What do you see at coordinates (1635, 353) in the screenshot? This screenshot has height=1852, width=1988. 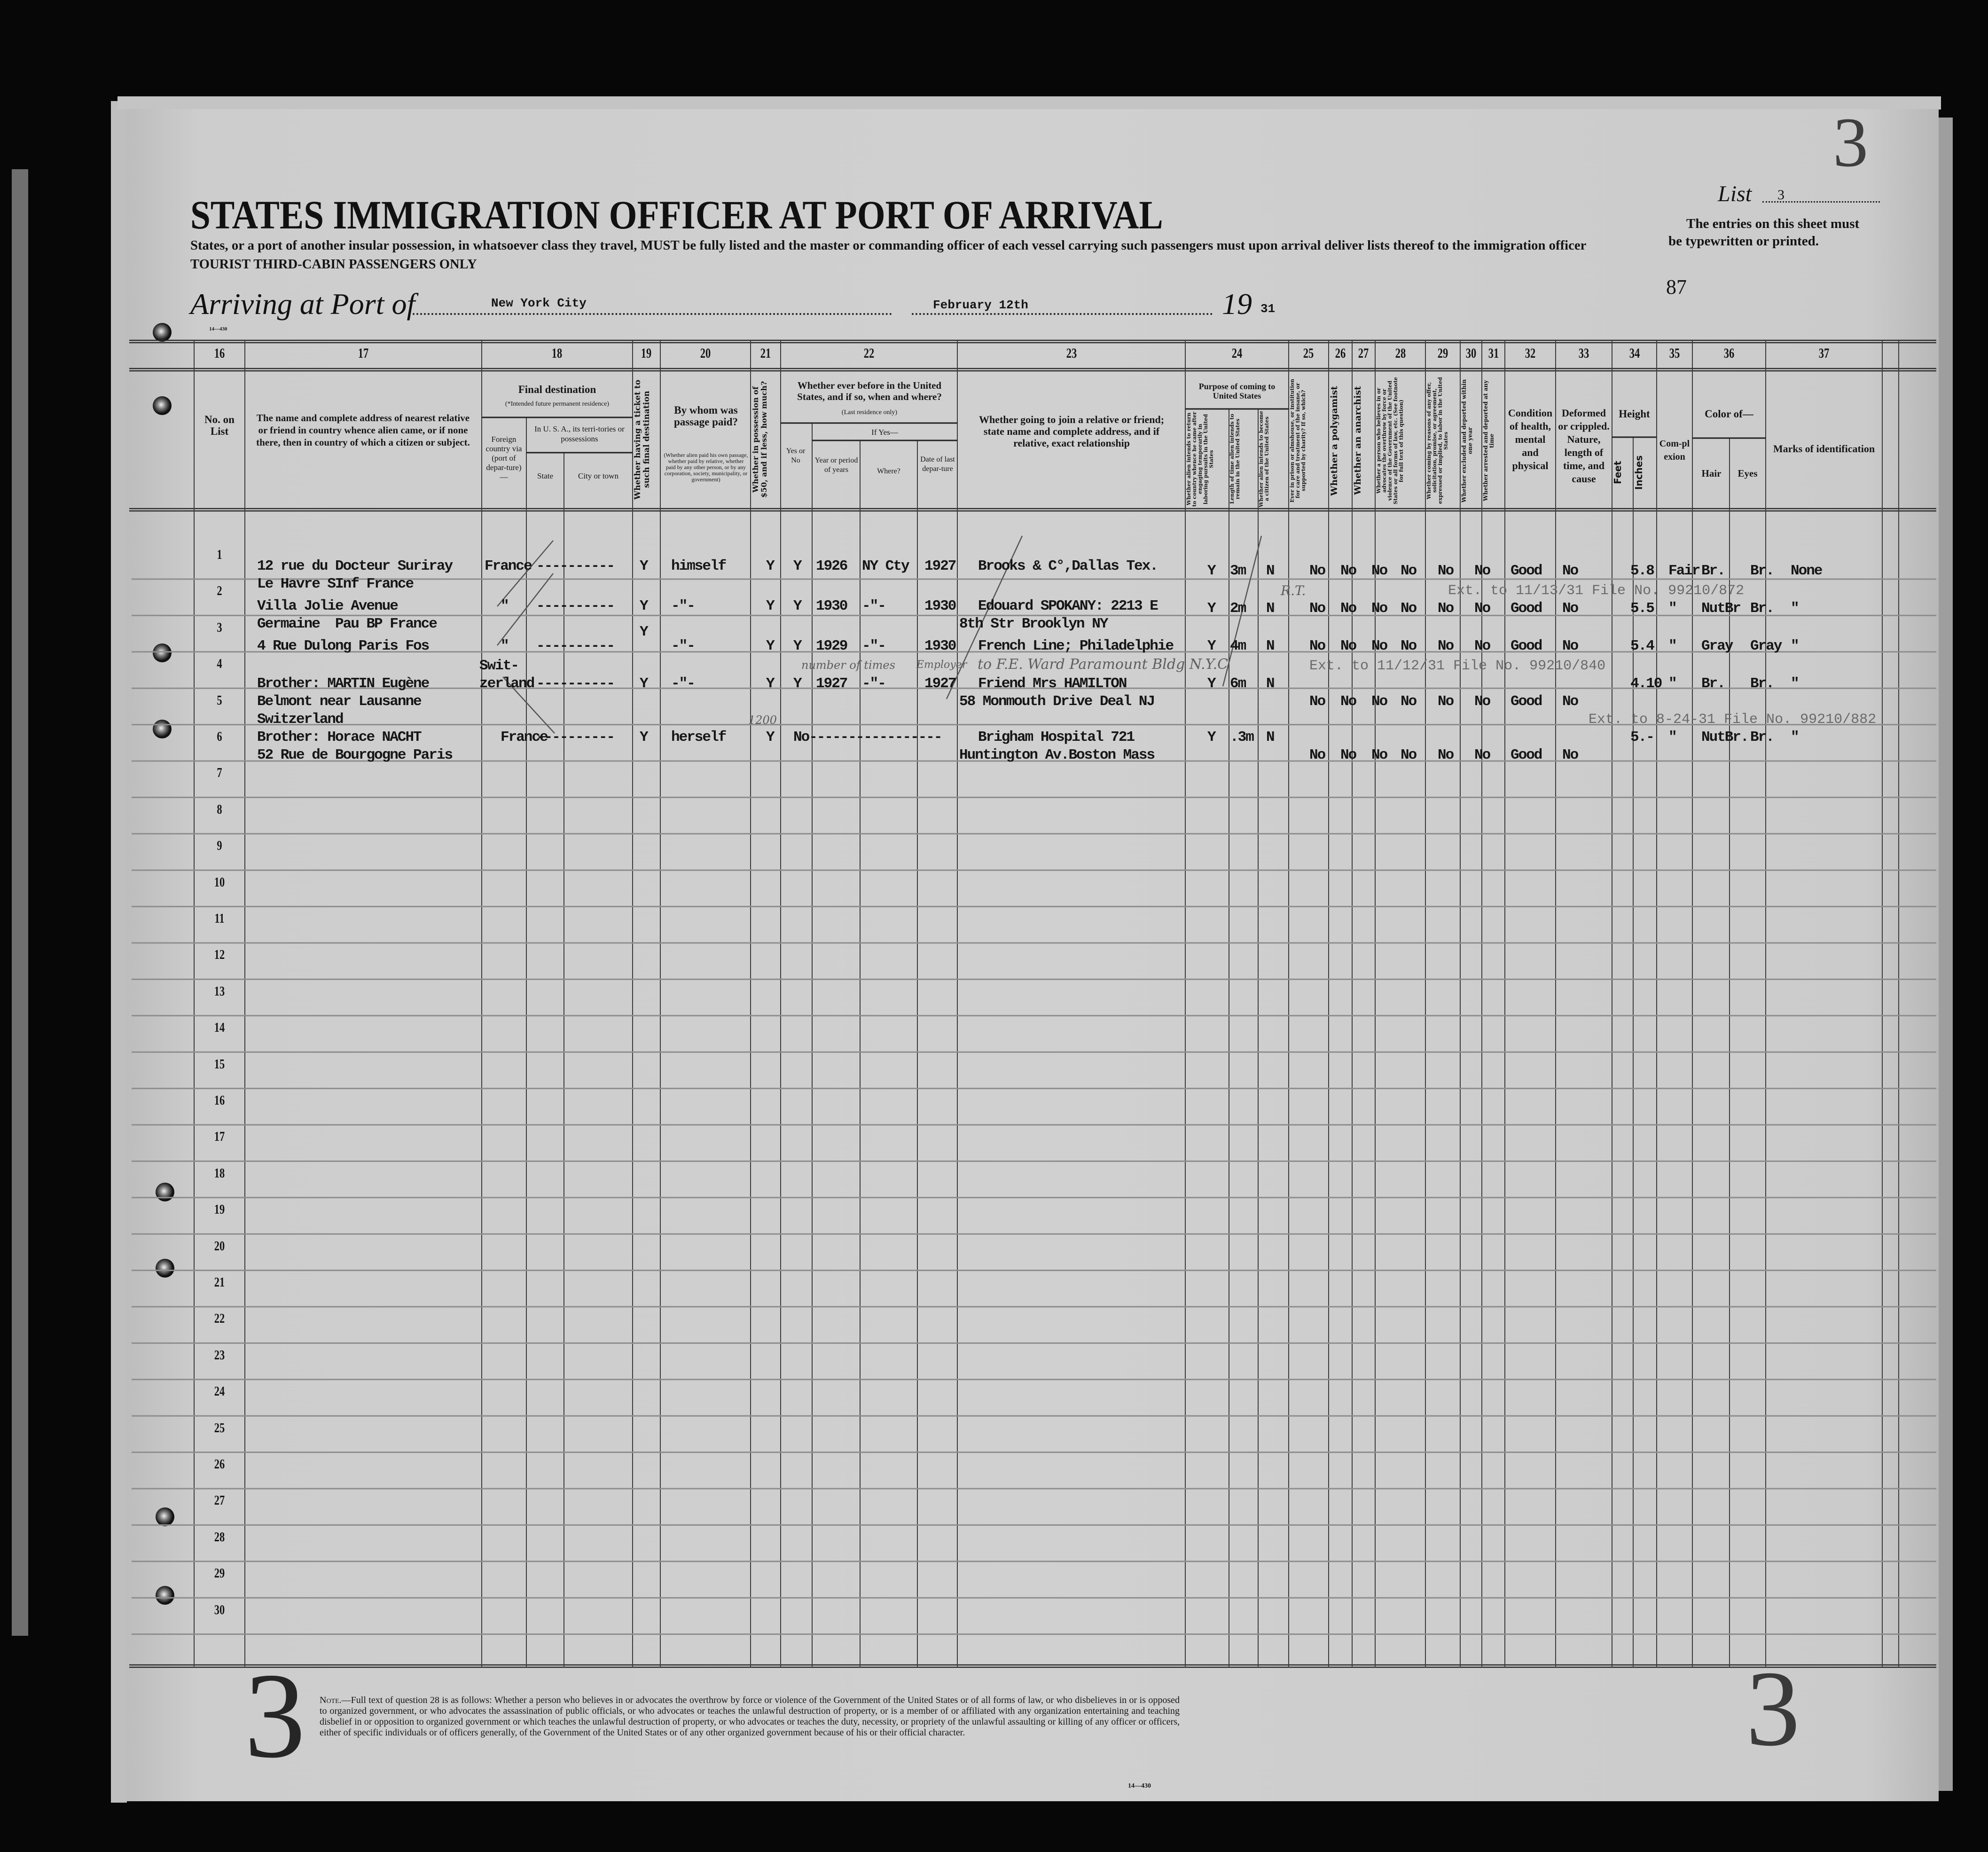 I see `column-number-34: 34` at bounding box center [1635, 353].